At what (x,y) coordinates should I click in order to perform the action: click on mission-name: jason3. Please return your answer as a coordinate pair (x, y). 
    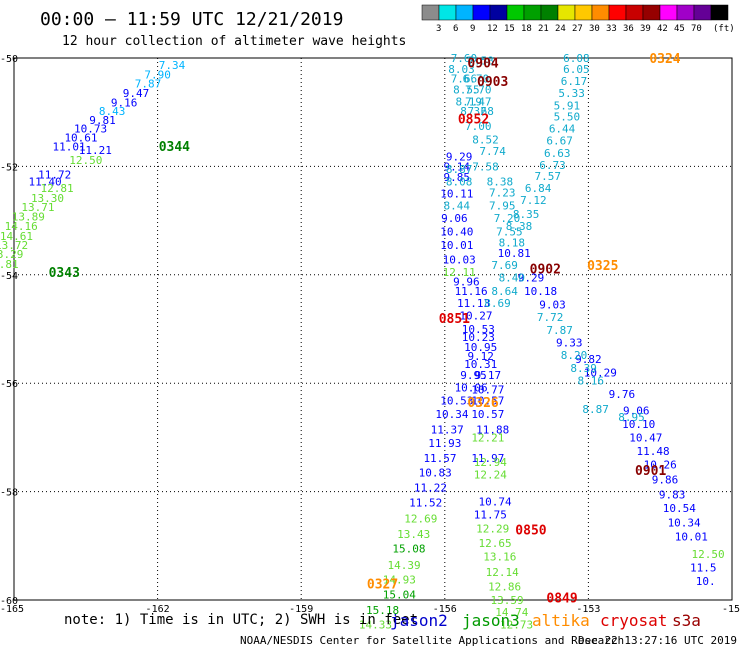
    Looking at the image, I should click on (491, 620).